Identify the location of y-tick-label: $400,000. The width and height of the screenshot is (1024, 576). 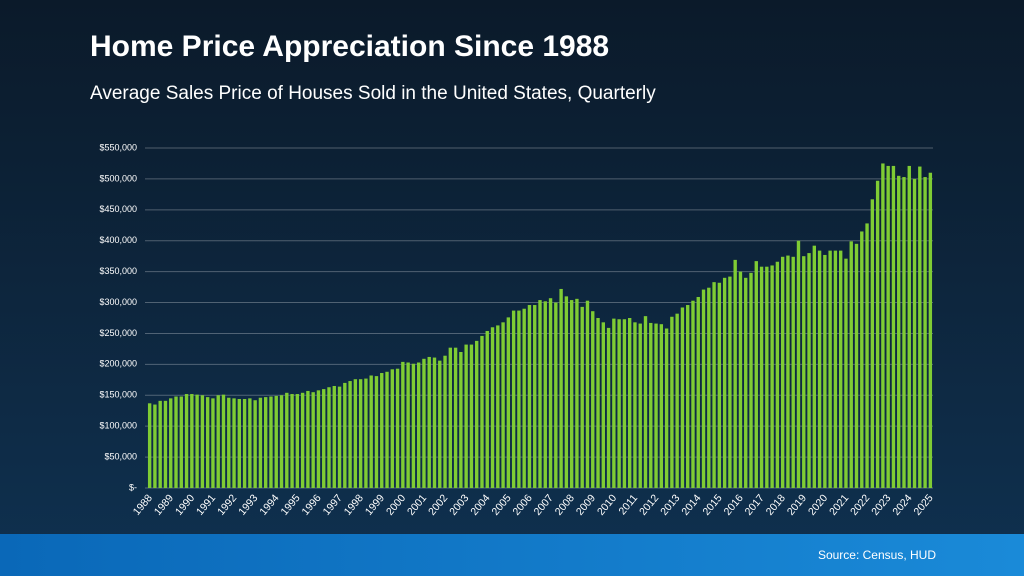
(118, 240).